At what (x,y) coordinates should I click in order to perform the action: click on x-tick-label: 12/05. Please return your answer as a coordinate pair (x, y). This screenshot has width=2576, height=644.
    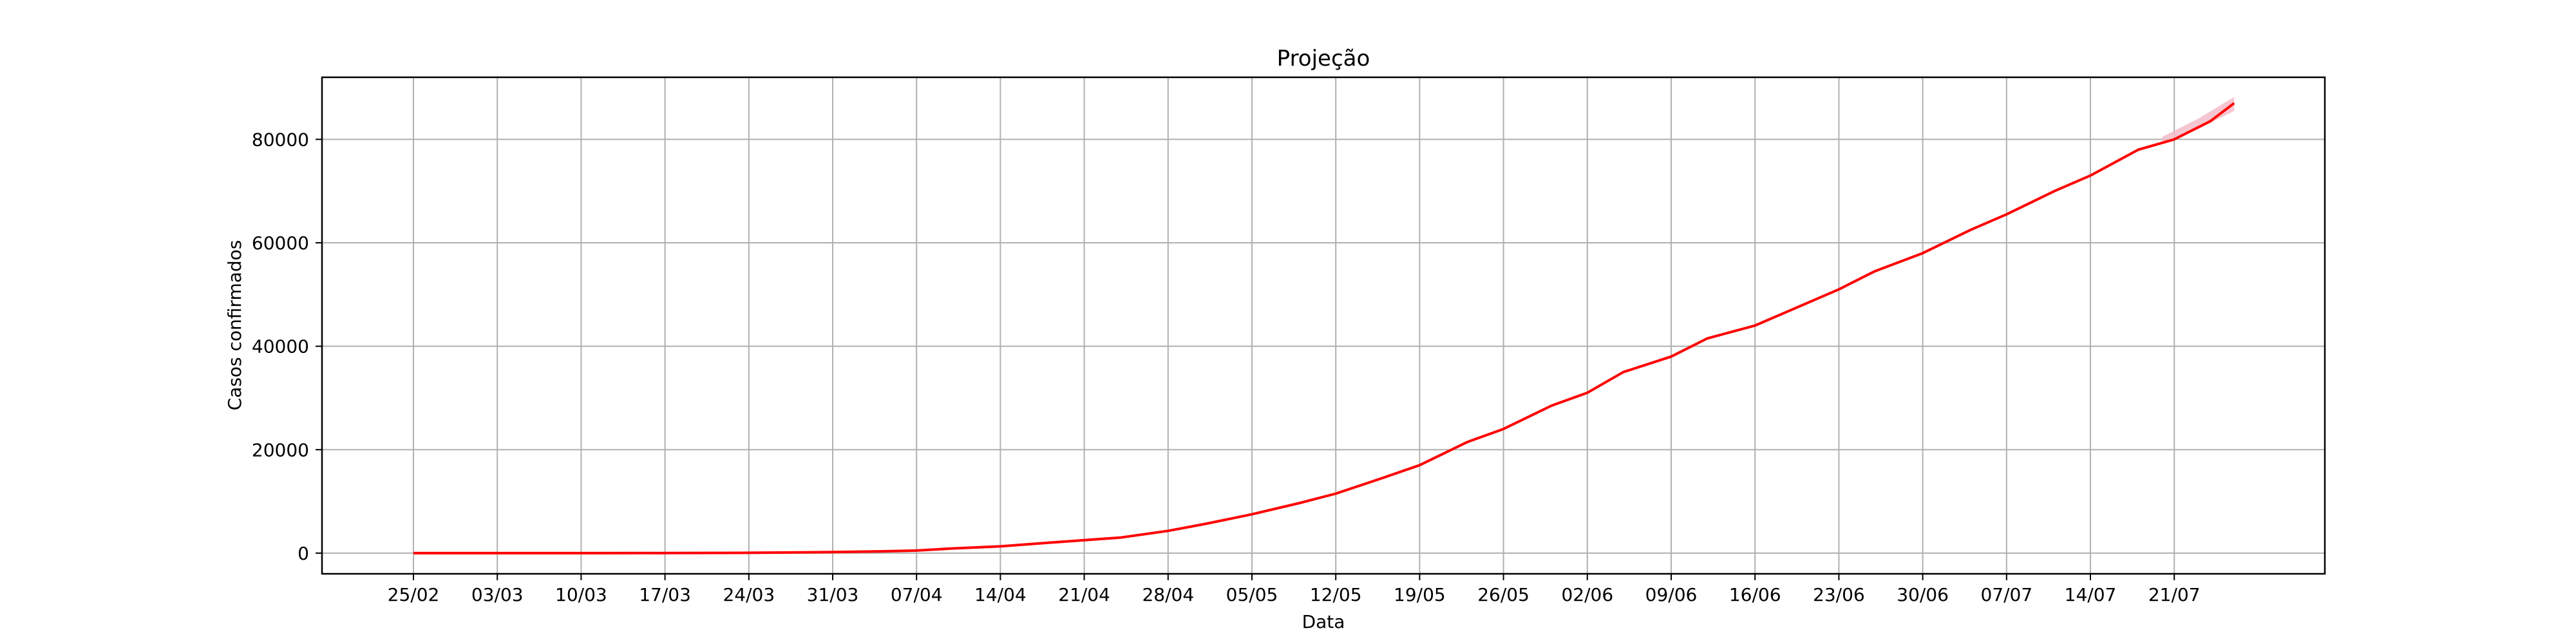
    Looking at the image, I should click on (1336, 594).